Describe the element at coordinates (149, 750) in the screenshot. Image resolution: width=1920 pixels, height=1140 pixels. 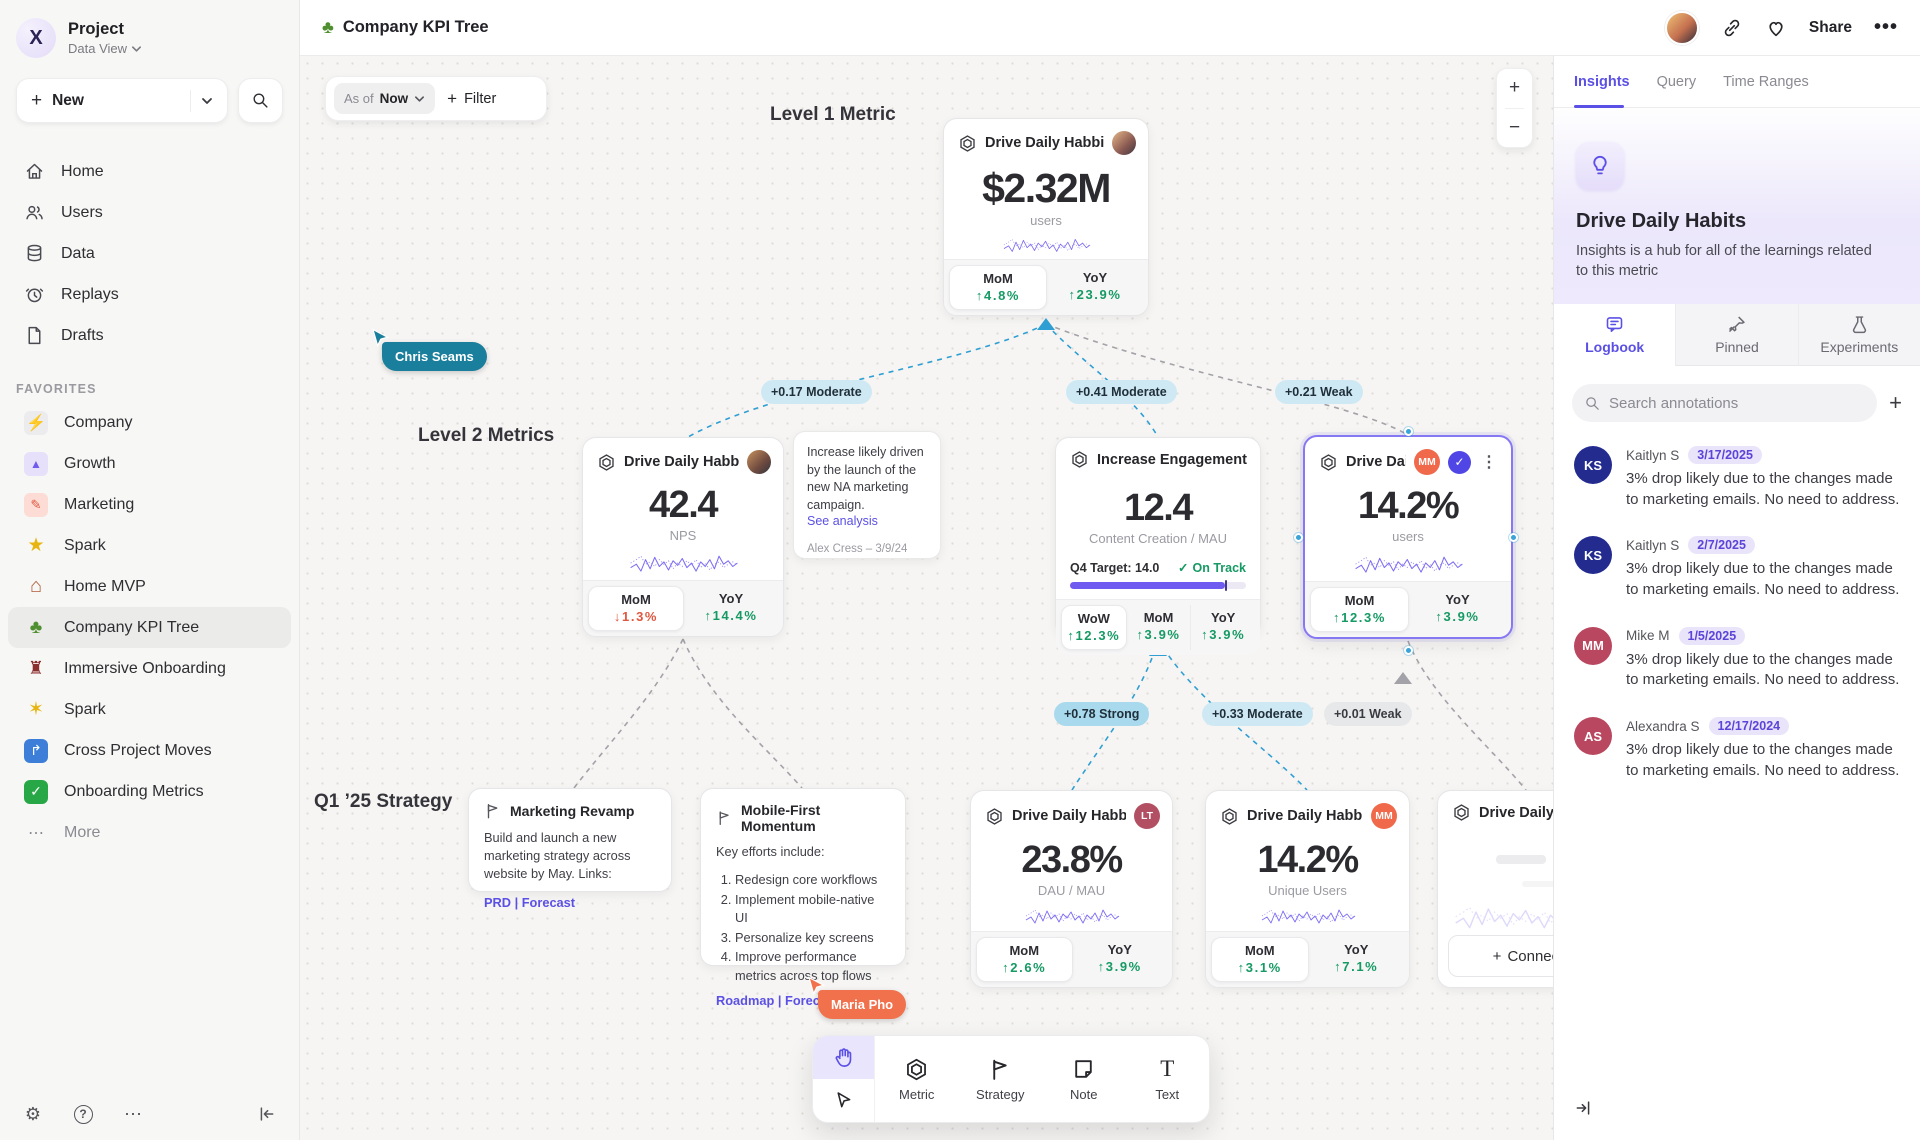
I see `sidebar-item-cross-project-moves: ↱ Cross Project Moves` at that location.